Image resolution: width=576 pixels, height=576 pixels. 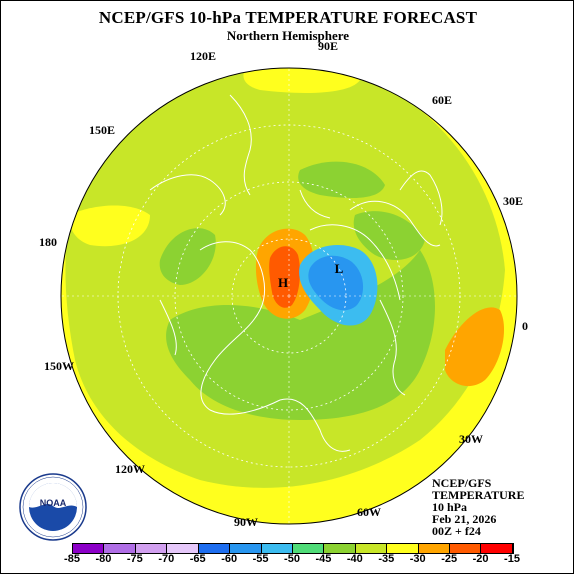 I want to click on color-legend-tick-label: -20, so click(x=480, y=559).